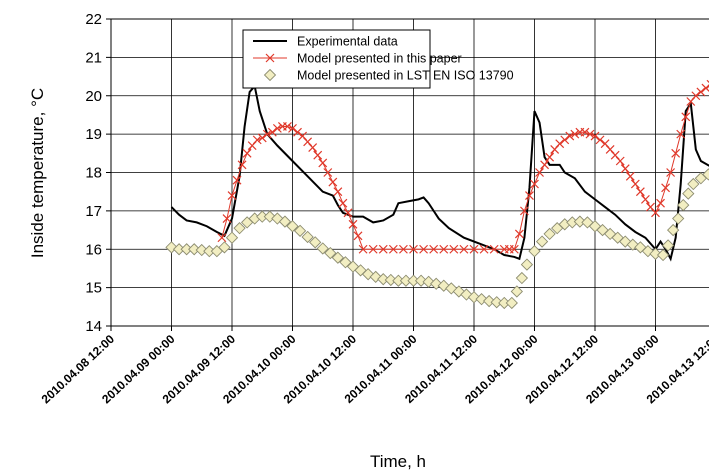 This screenshot has width=709, height=473. Describe the element at coordinates (93, 326) in the screenshot. I see `y-tick-label: 14` at that location.